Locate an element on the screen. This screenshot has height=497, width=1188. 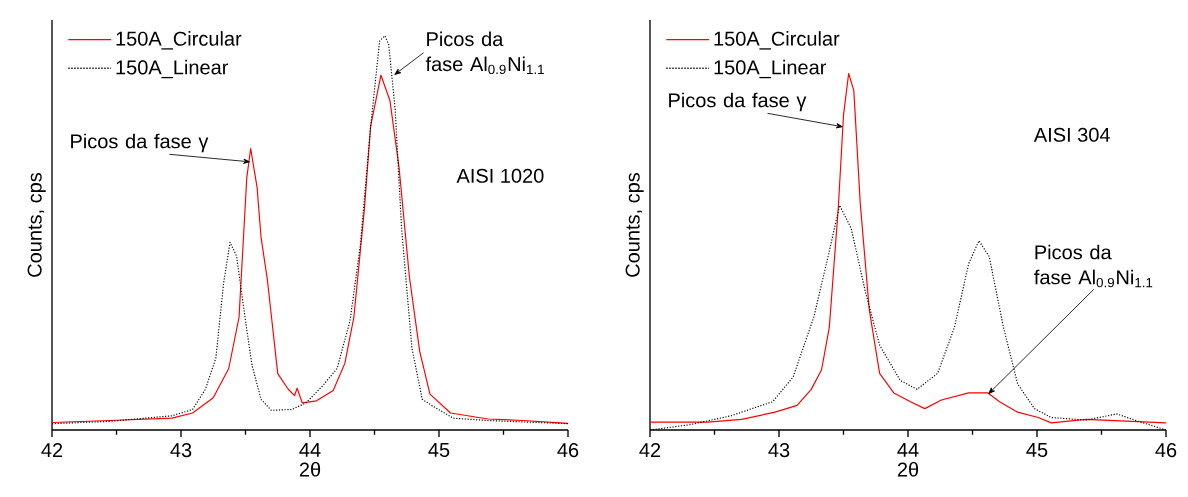
annotation: AISI 1020 is located at coordinates (500, 175).